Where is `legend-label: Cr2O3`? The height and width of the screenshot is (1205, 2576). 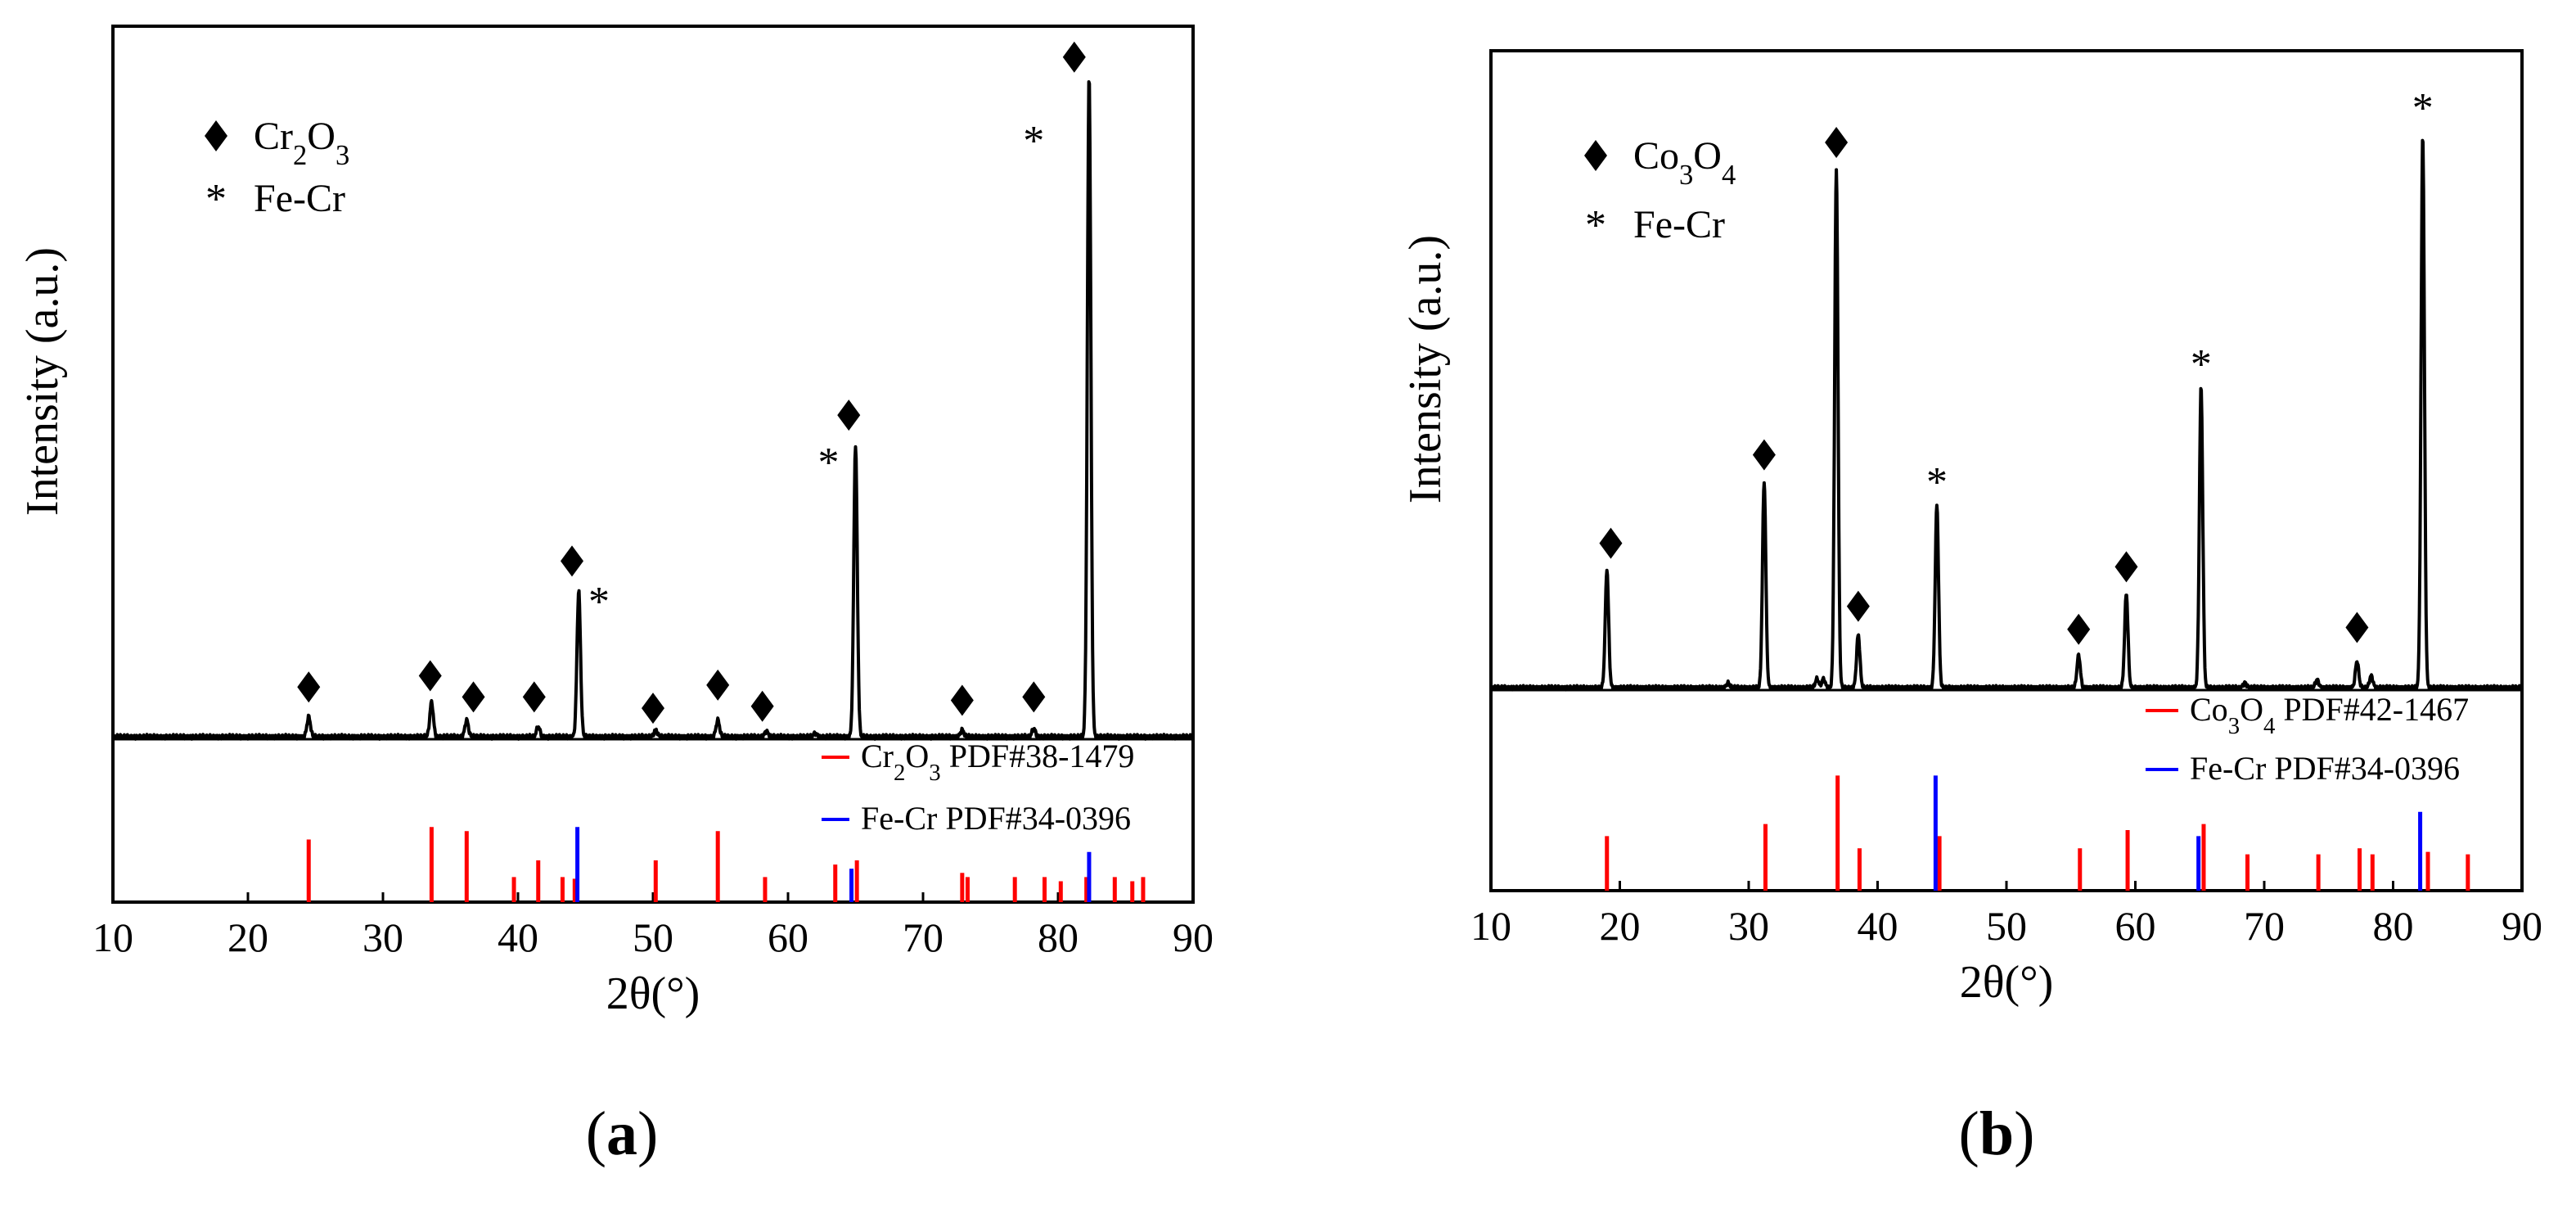 legend-label: Cr2O3 is located at coordinates (301, 143).